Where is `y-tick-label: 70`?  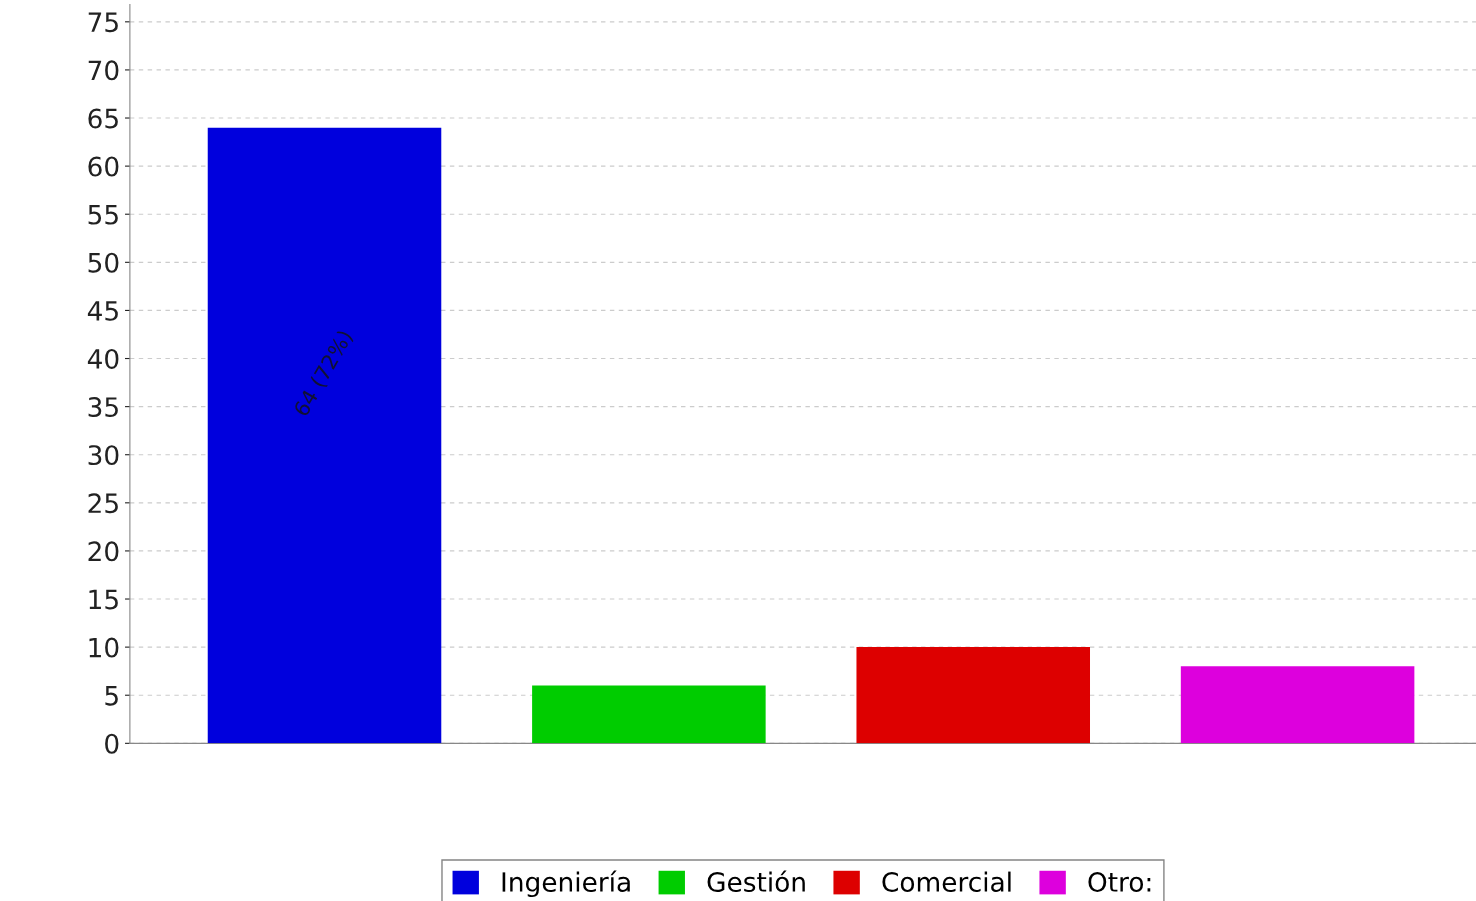 y-tick-label: 70 is located at coordinates (103, 70).